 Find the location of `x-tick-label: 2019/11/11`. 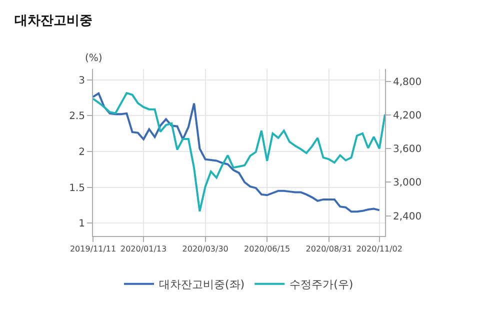

x-tick-label: 2019/11/11 is located at coordinates (93, 249).